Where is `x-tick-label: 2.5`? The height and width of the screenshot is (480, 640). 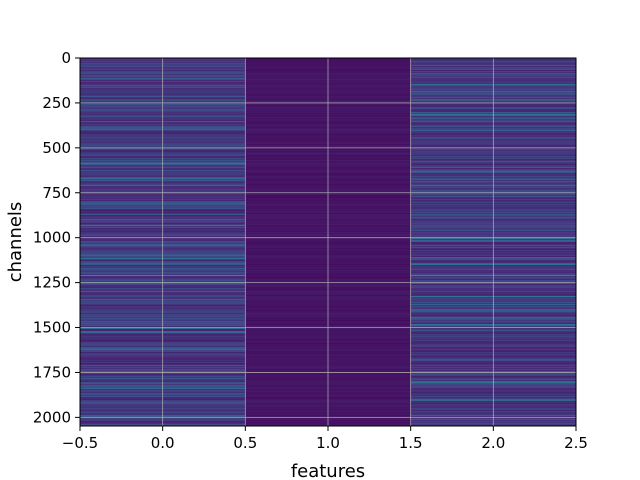 x-tick-label: 2.5 is located at coordinates (576, 443).